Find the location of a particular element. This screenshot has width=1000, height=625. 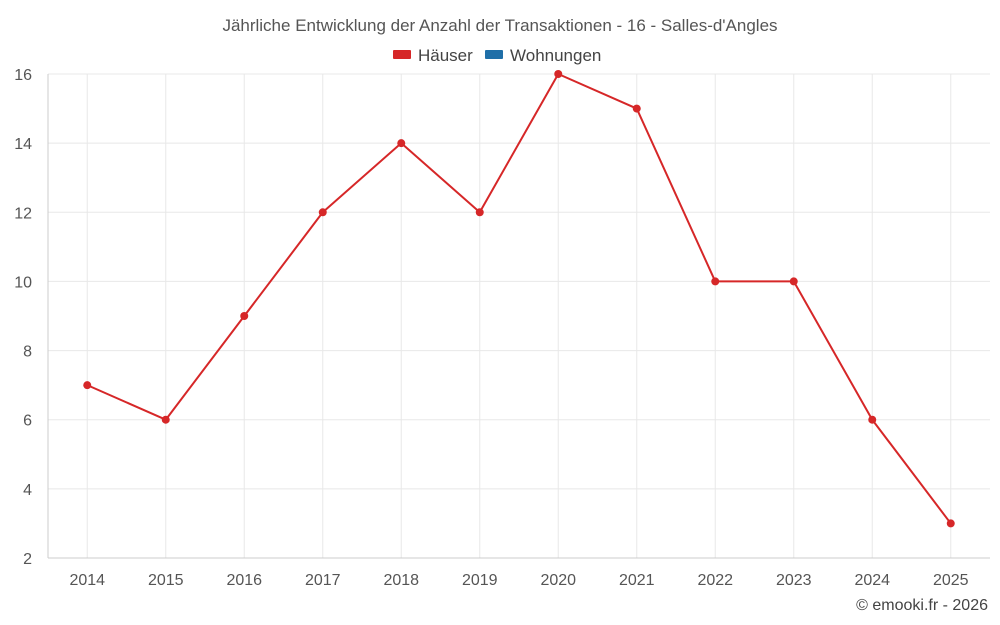

x-tick-label: 2025 is located at coordinates (951, 580).